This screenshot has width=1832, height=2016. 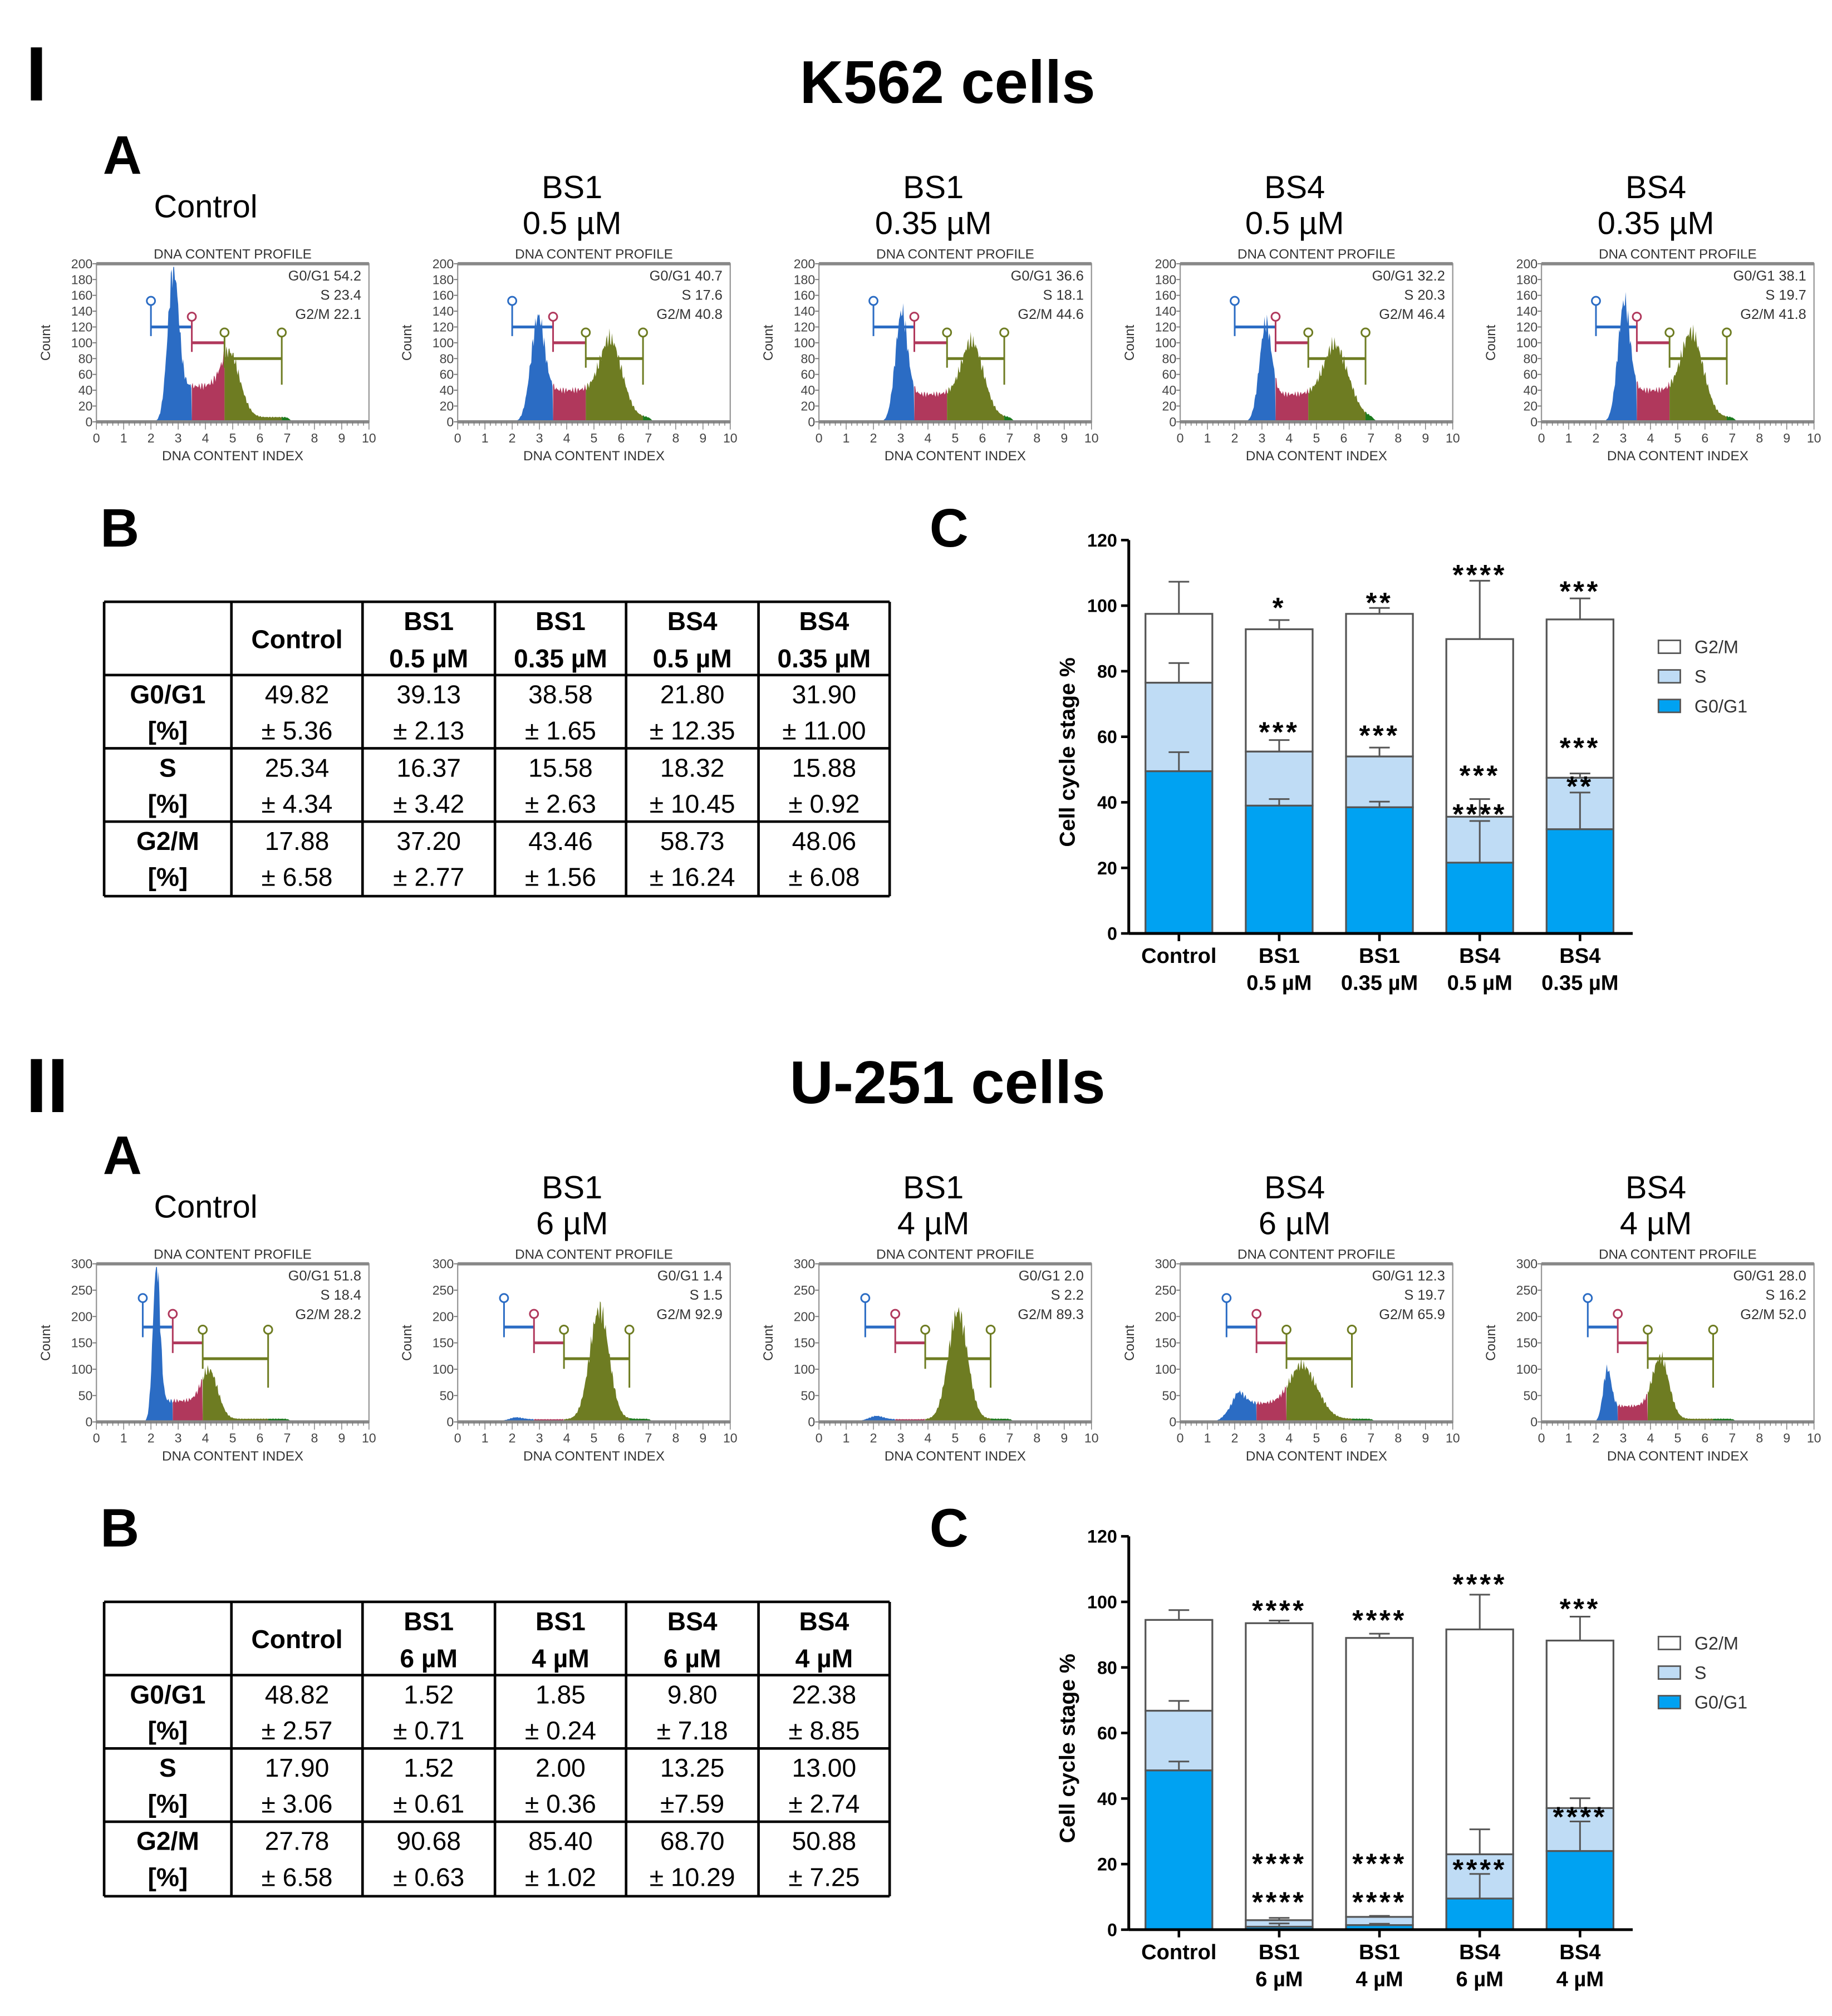 I want to click on phase-percentage: G2/M 28.2, so click(x=328, y=1314).